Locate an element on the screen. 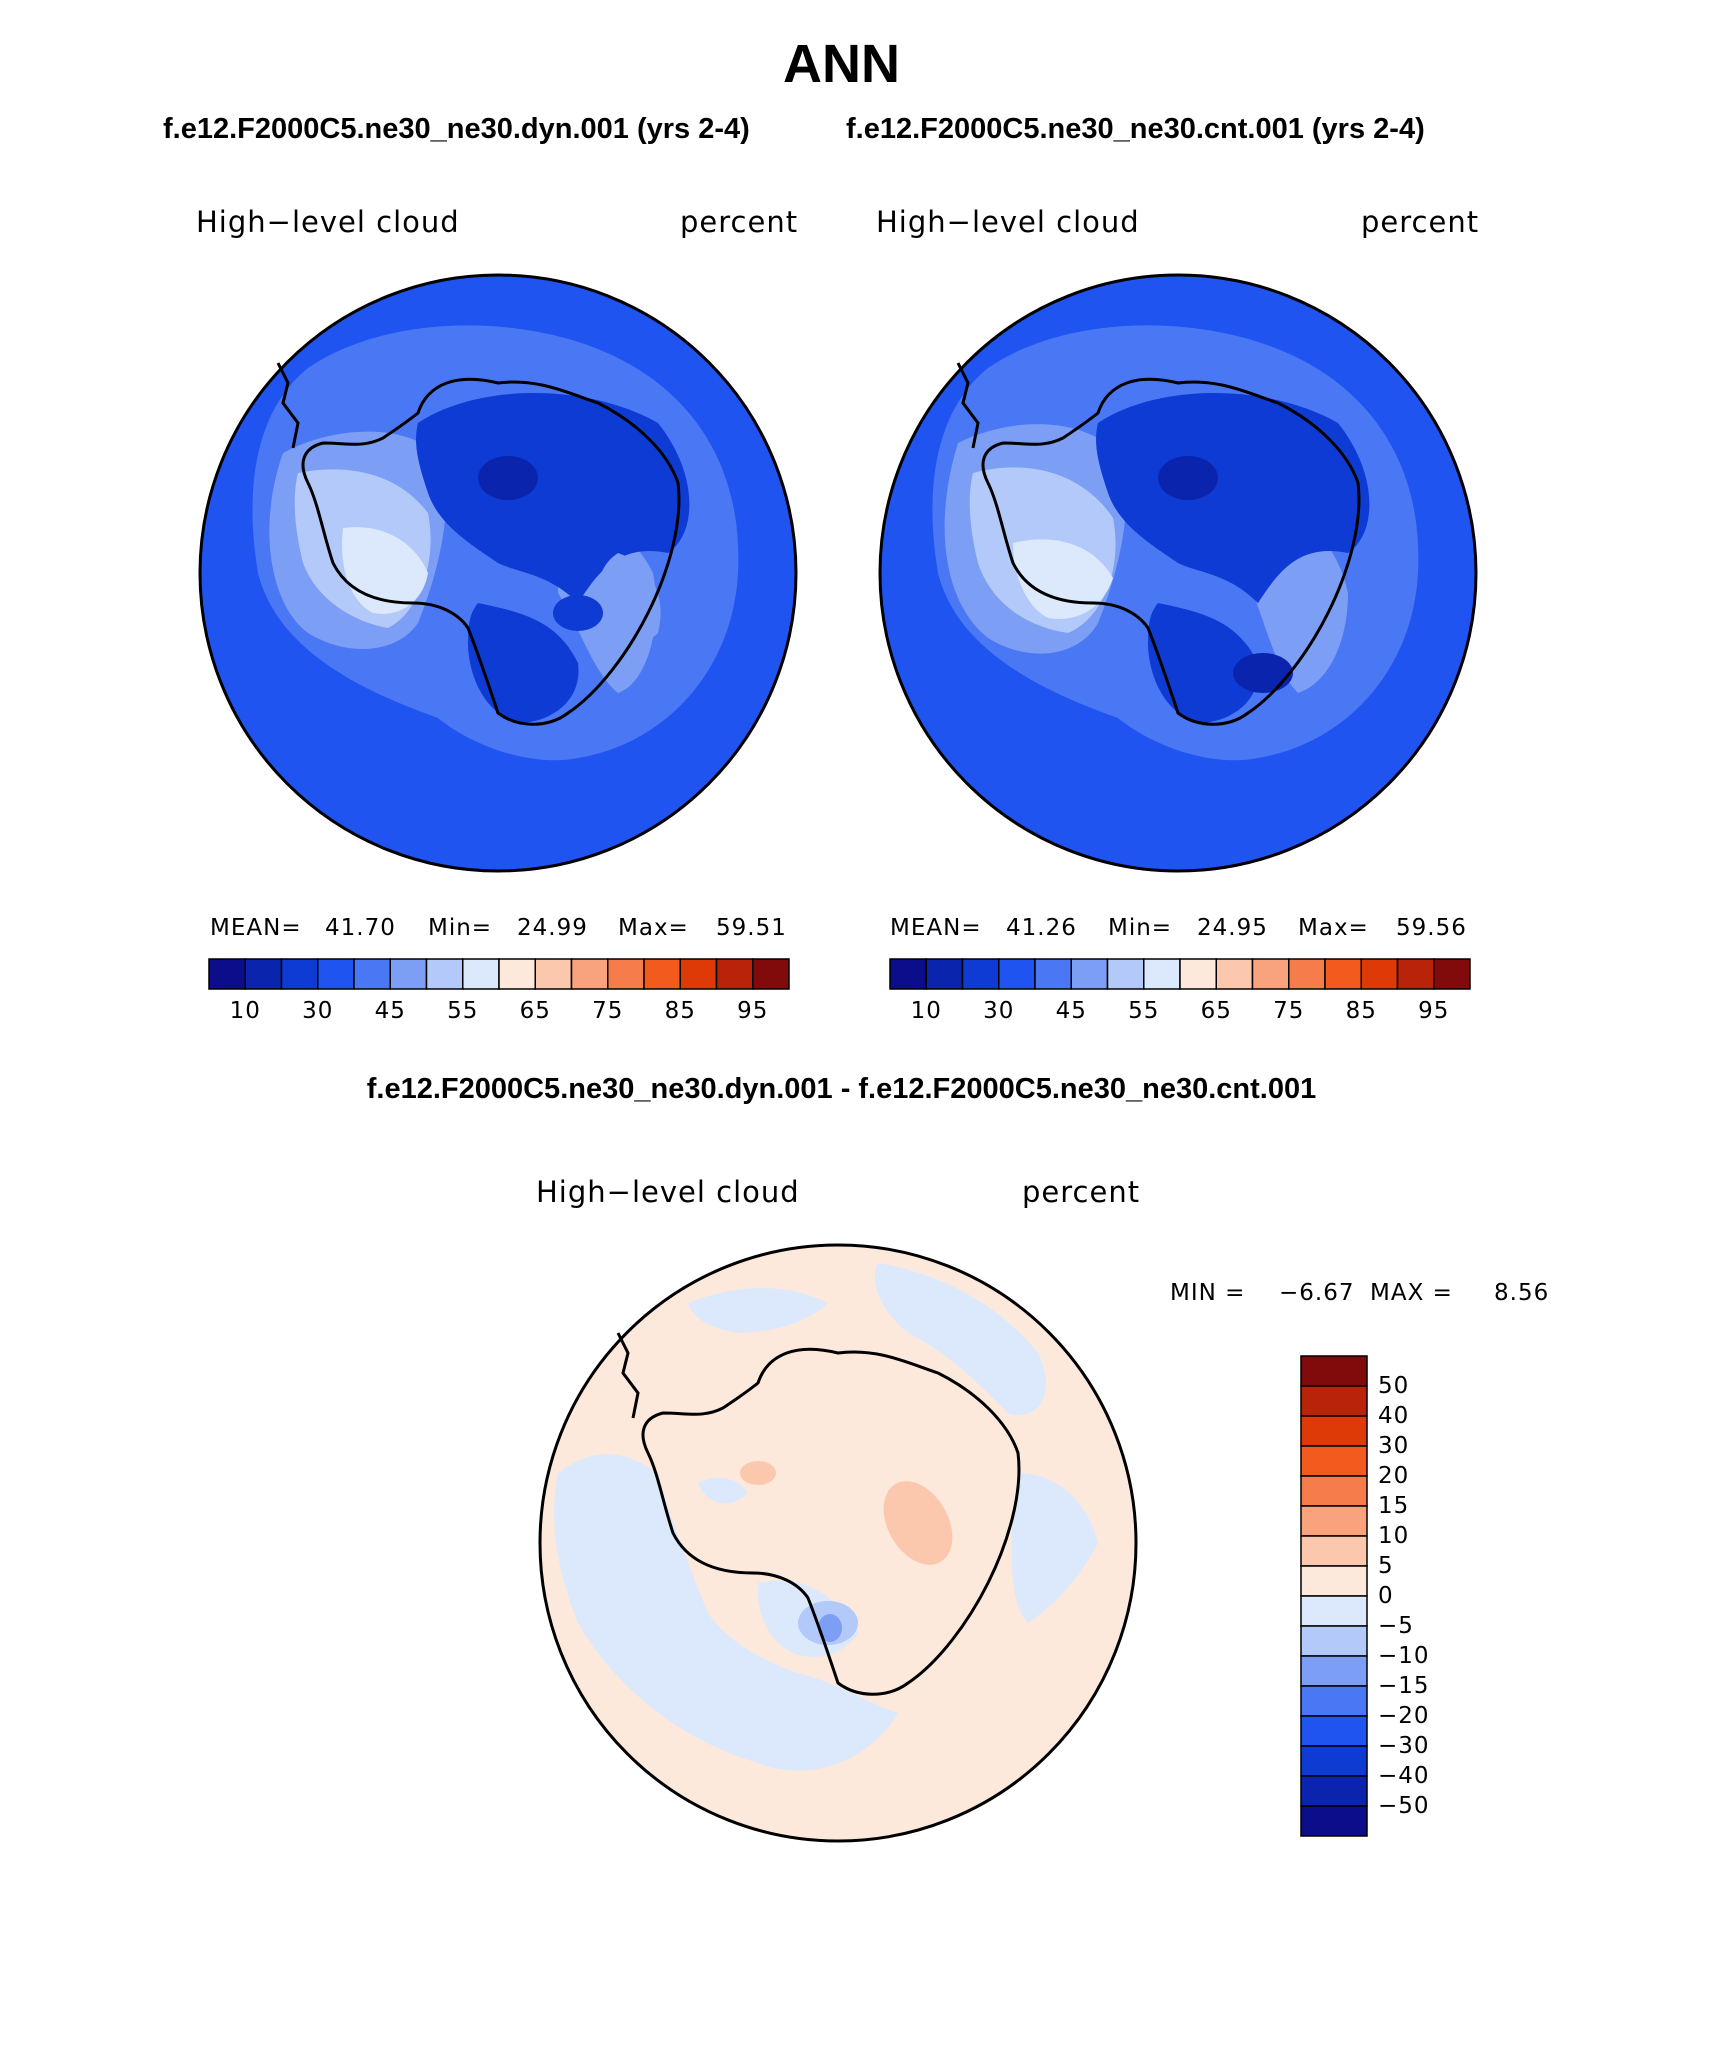  diff-colorbar-tick-label: −30 is located at coordinates (1404, 1746).